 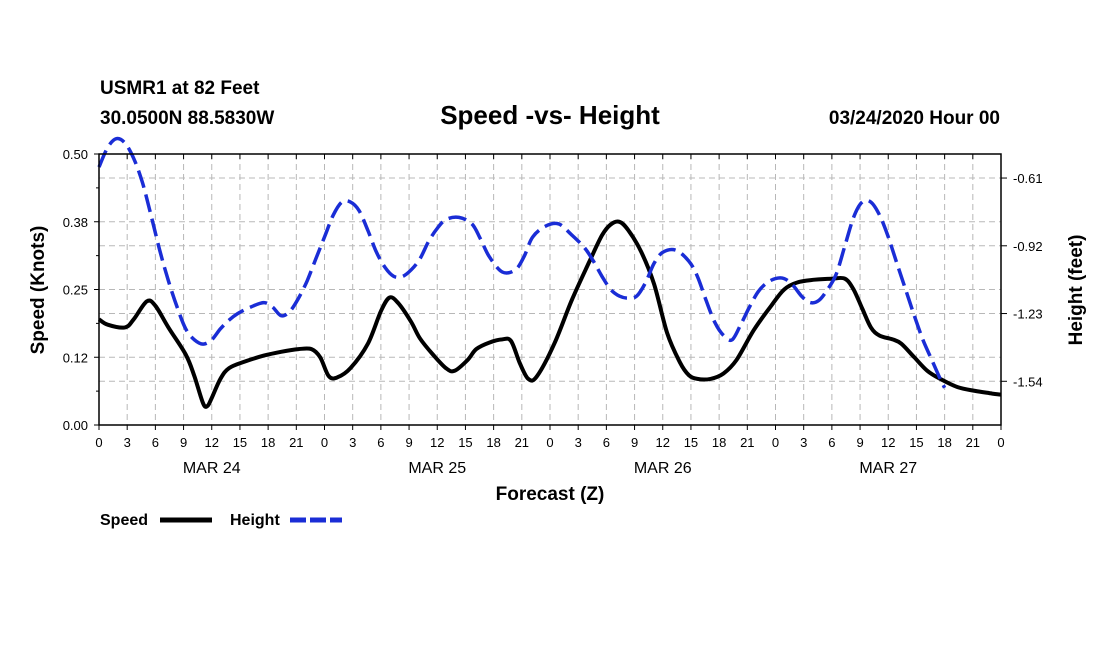 What do you see at coordinates (75, 154) in the screenshot?
I see `y-tick-label: 0.50` at bounding box center [75, 154].